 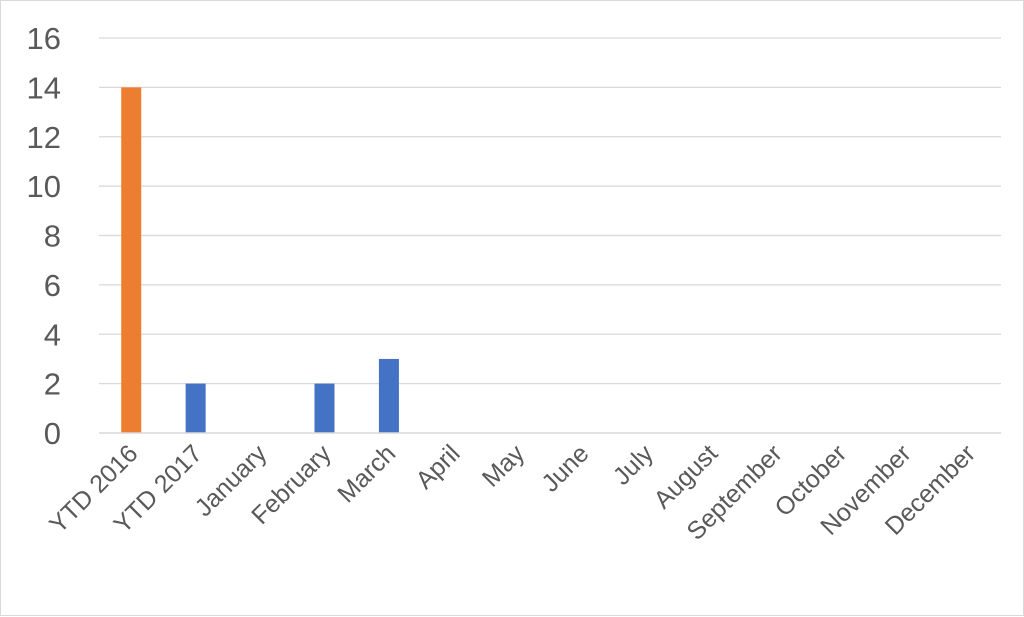 What do you see at coordinates (634, 465) in the screenshot?
I see `x-tick-label: July` at bounding box center [634, 465].